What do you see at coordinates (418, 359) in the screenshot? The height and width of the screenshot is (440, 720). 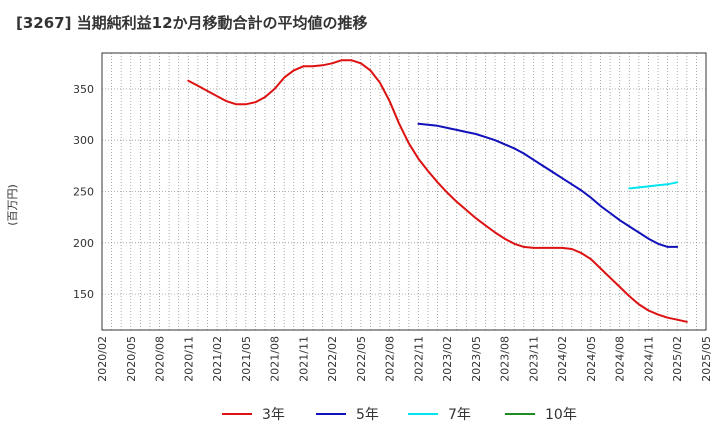 I see `x-tick-label: 2022/11` at bounding box center [418, 359].